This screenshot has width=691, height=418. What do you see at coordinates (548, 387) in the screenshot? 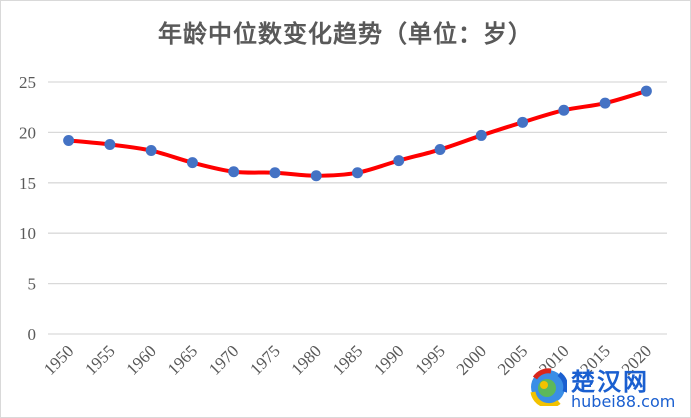
I see `globe-logo-icon` at bounding box center [548, 387].